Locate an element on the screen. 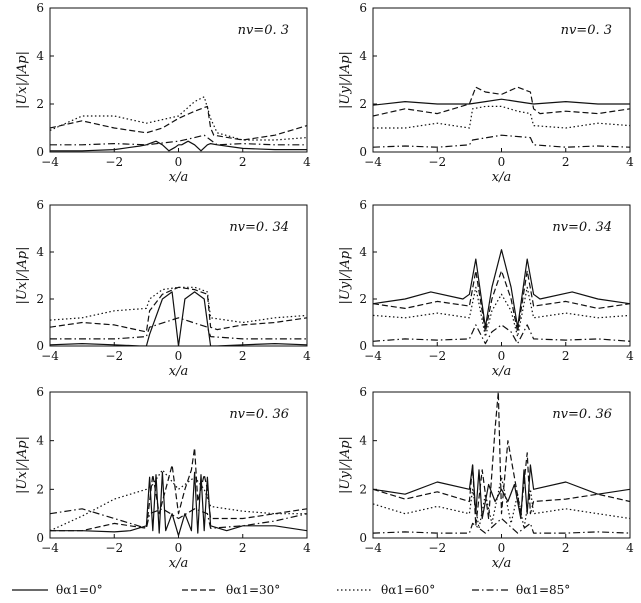 This screenshot has width=641, height=603. panel-6: −4 −2 0 2 4 0 2 4 6 x/a |Uy|/|Ap| nv=0. 36 is located at coordinates (486, 478).